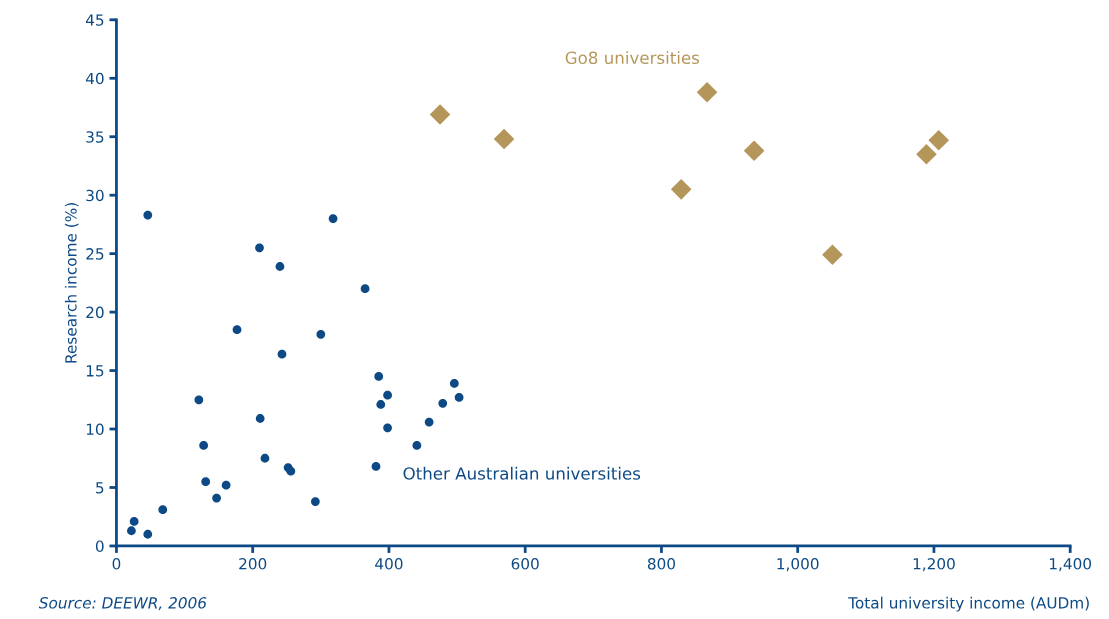  Describe the element at coordinates (798, 565) in the screenshot. I see `x-tick-label: 1,000` at that location.